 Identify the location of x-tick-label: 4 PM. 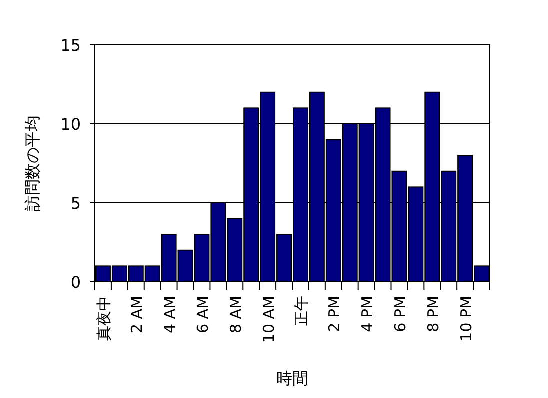
(367, 314).